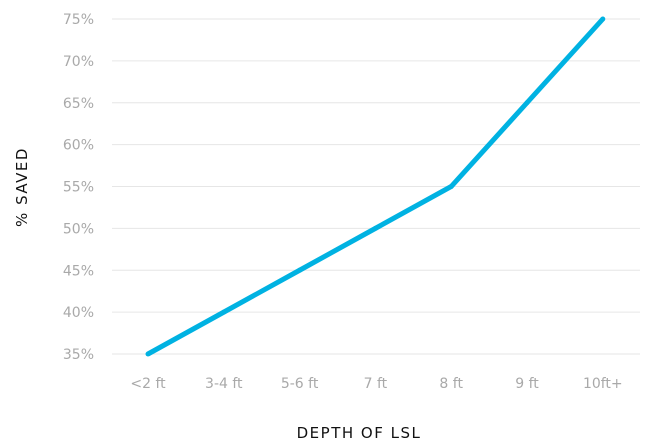 Image resolution: width=647 pixels, height=445 pixels. What do you see at coordinates (78, 313) in the screenshot?
I see `y-tick-label: 40%` at bounding box center [78, 313].